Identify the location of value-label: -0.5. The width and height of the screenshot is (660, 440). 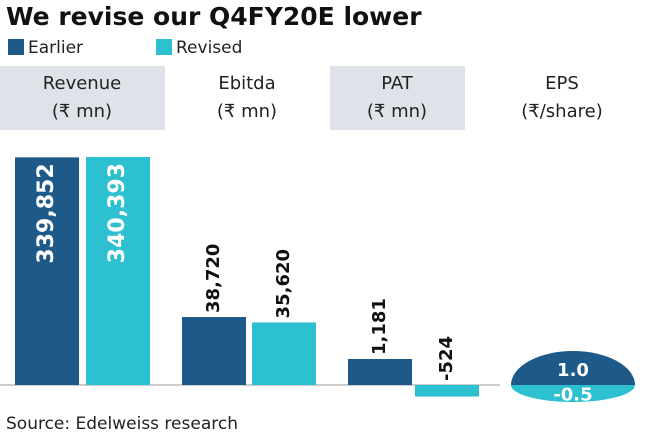
(572, 395).